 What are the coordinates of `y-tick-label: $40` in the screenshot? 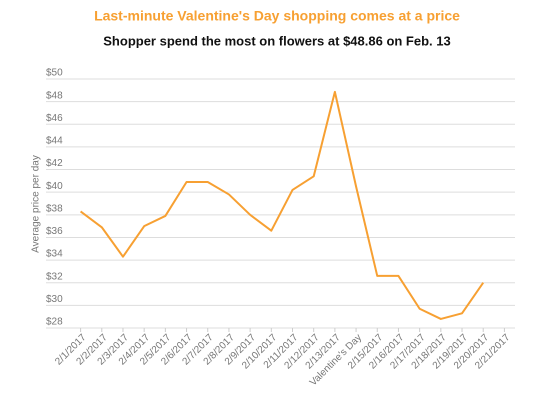 It's located at (54, 186).